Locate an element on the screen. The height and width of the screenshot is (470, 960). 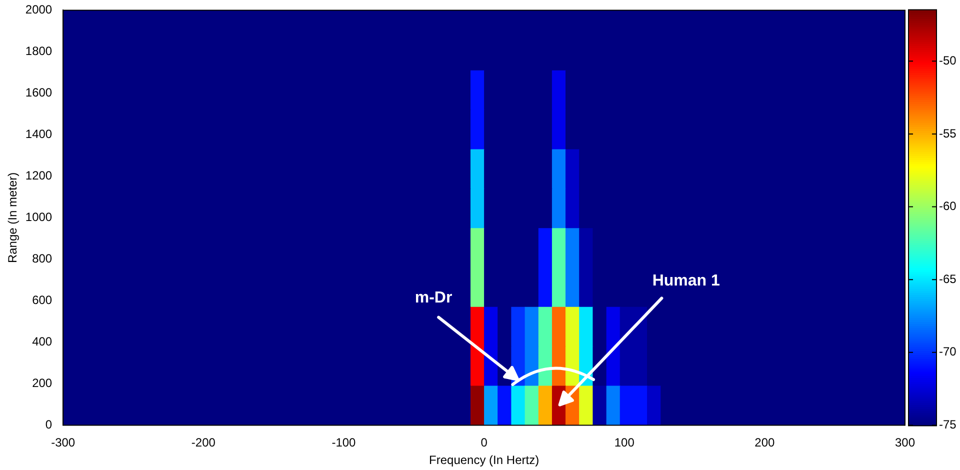
color-bar-label: -70 is located at coordinates (948, 351).